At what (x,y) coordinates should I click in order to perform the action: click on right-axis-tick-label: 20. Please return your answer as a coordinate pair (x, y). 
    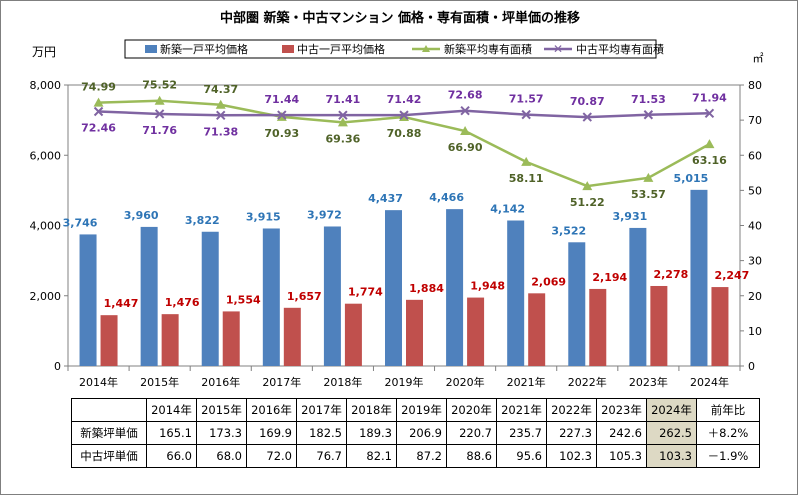
    Looking at the image, I should click on (755, 296).